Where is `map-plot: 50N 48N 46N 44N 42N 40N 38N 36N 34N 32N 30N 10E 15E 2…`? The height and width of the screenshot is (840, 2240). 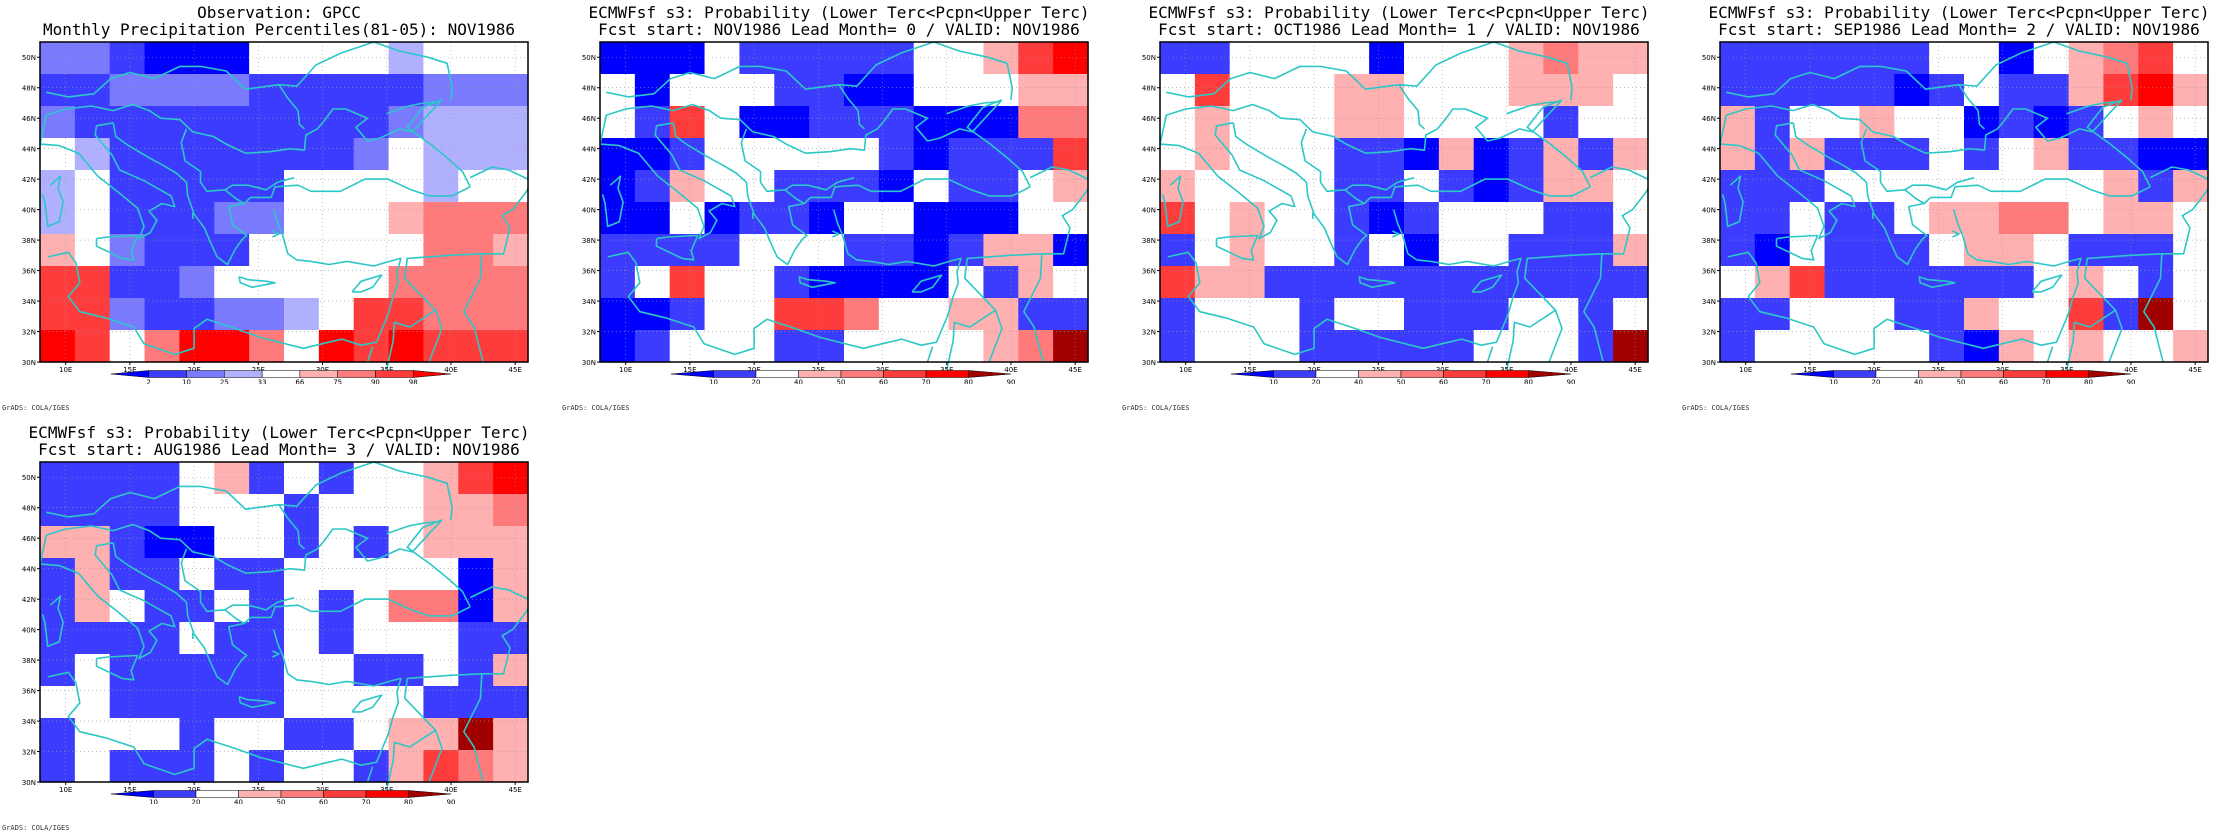 map-plot: 50N 48N 46N 44N 42N 40N 38N 36N 34N 32N 30N 10E 15E 2… is located at coordinates (1395, 212).